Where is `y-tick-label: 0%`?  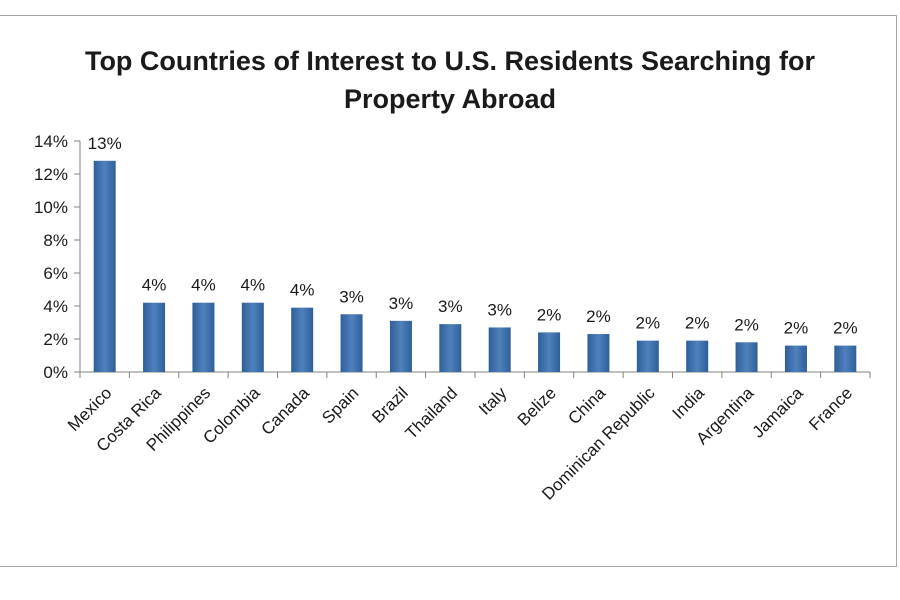
y-tick-label: 0% is located at coordinates (55, 372).